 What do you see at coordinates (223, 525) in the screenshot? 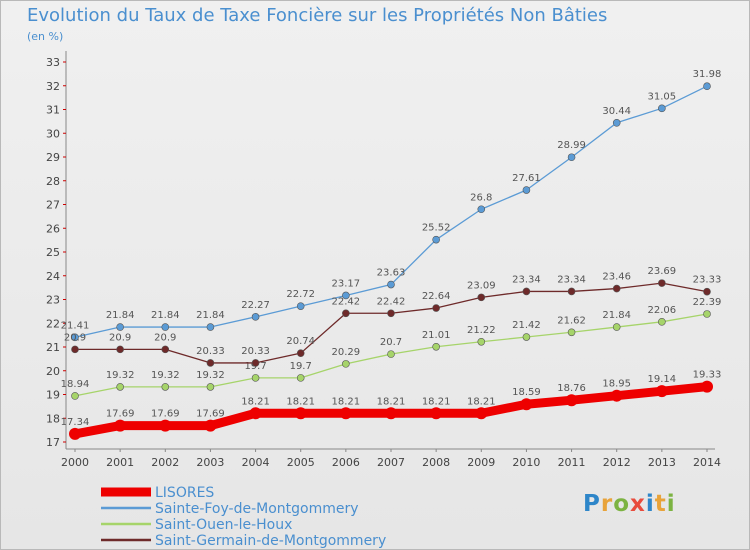
I see `legend-label-saint-ouen-le-houx: Saint-Ouen-le-Houx` at bounding box center [223, 525].